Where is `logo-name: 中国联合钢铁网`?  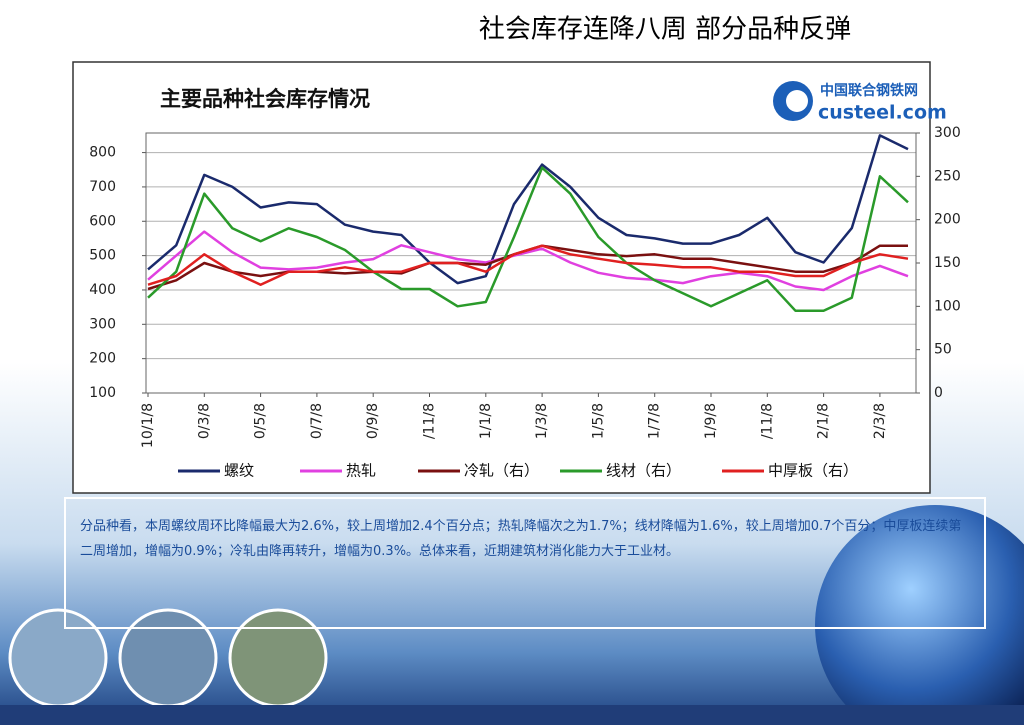
logo-name: 中国联合钢铁网 is located at coordinates (869, 90).